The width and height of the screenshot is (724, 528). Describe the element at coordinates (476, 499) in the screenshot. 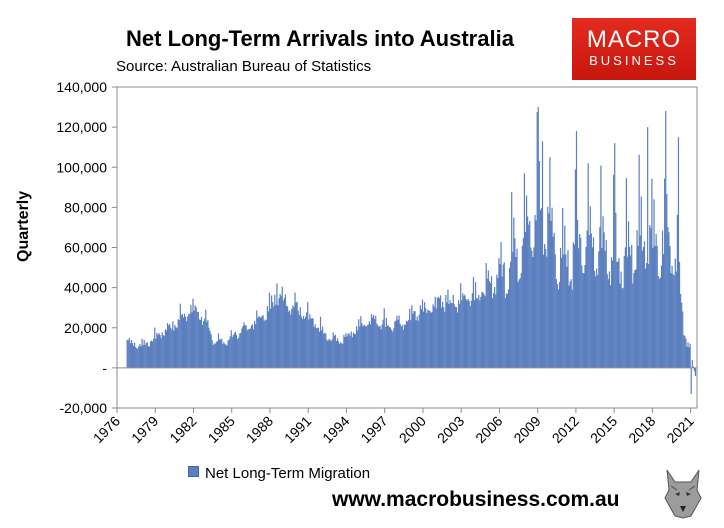

I see `footer-url: www.macrobusiness.com.au` at that location.